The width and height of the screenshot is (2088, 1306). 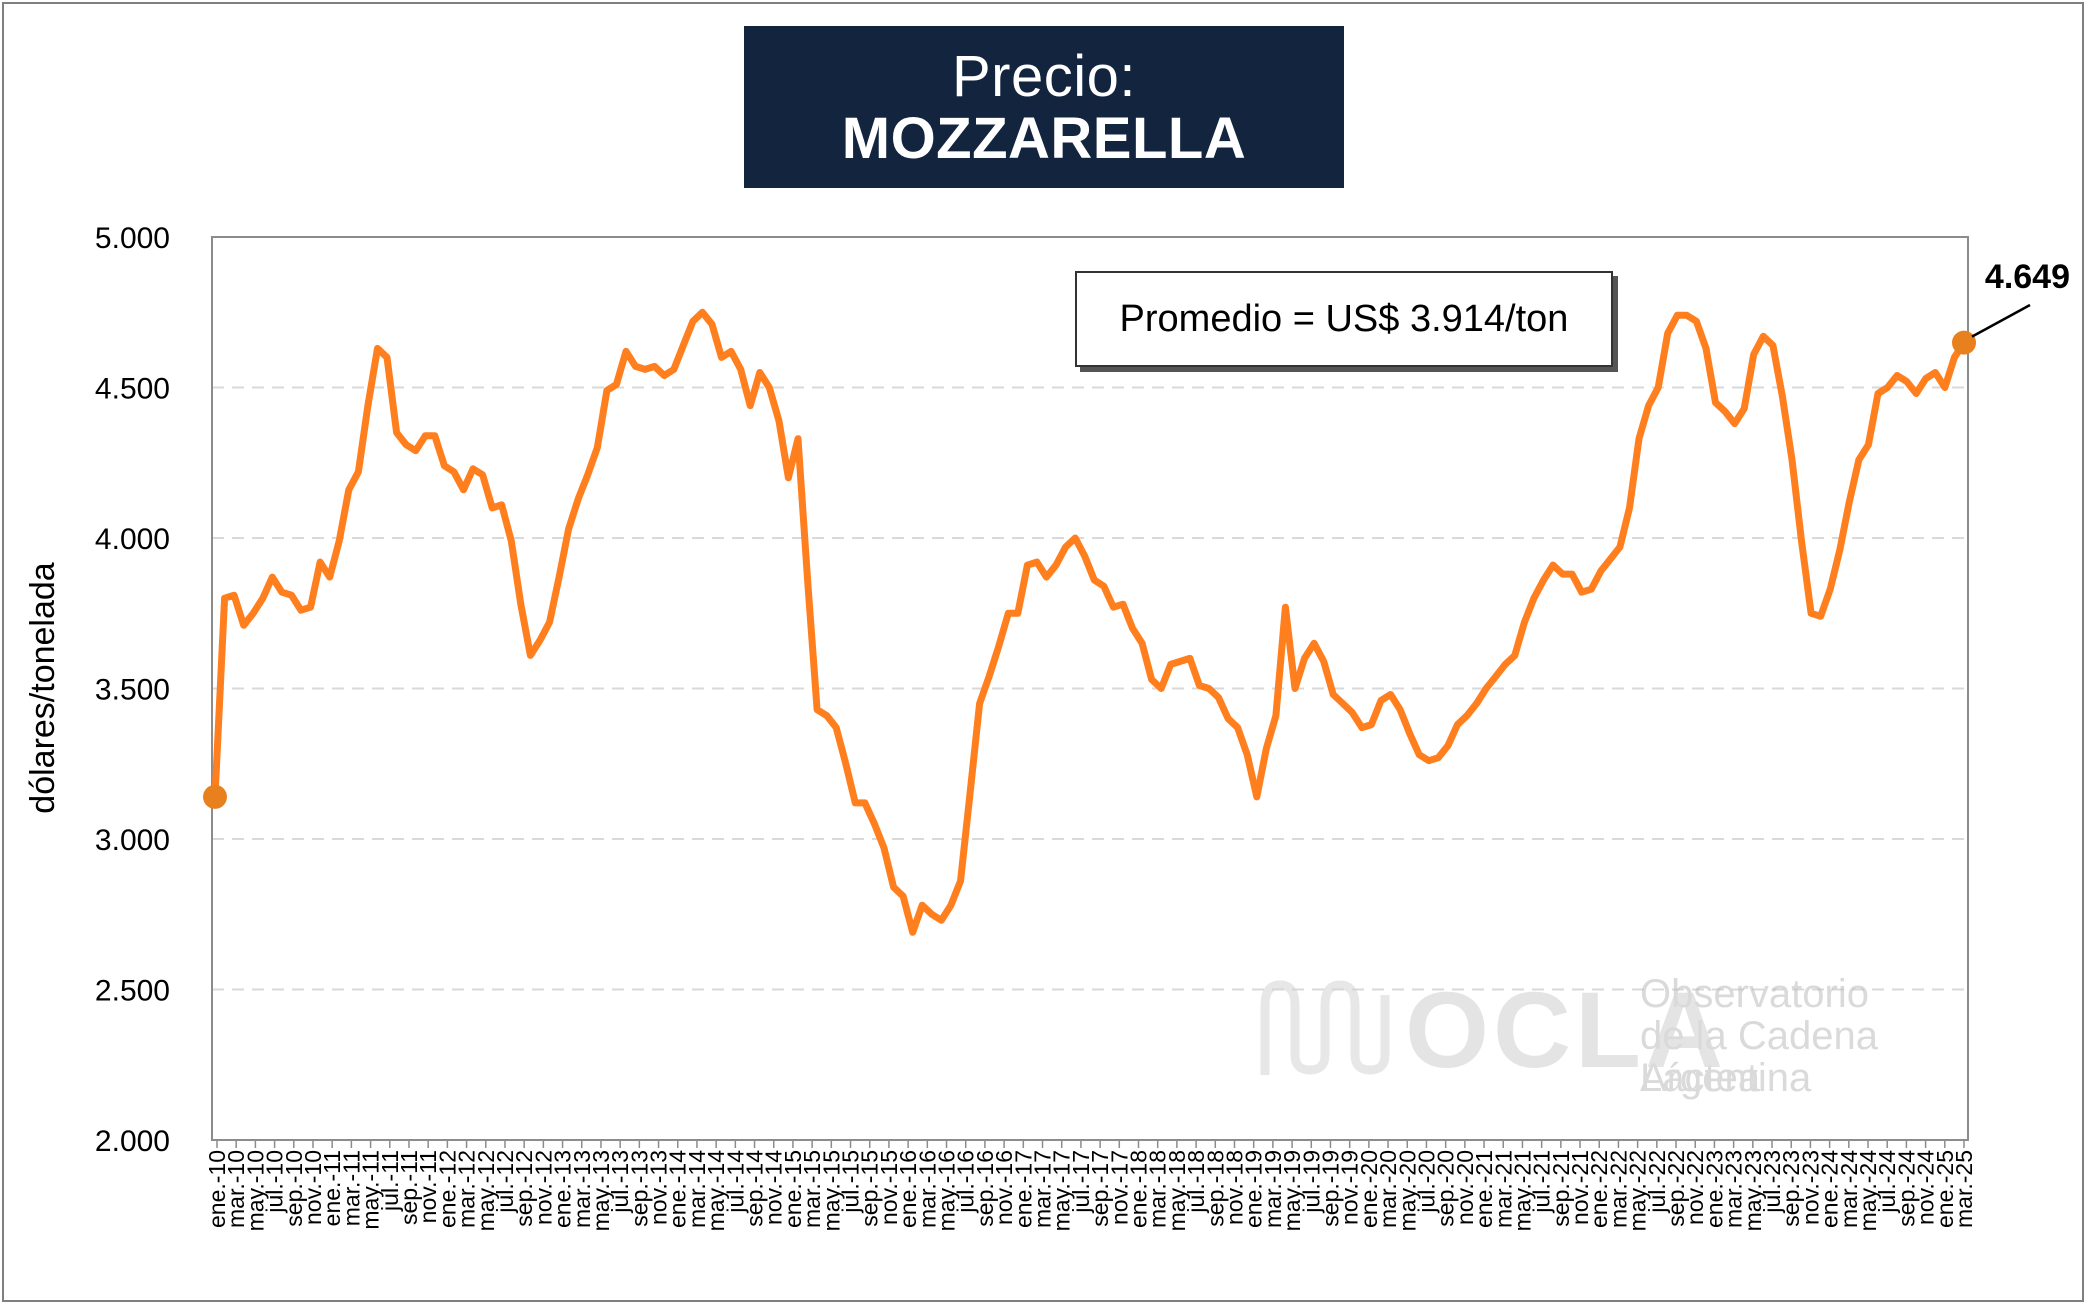 What do you see at coordinates (908, 1189) in the screenshot?
I see `x-tick-label: ene.-16` at bounding box center [908, 1189].